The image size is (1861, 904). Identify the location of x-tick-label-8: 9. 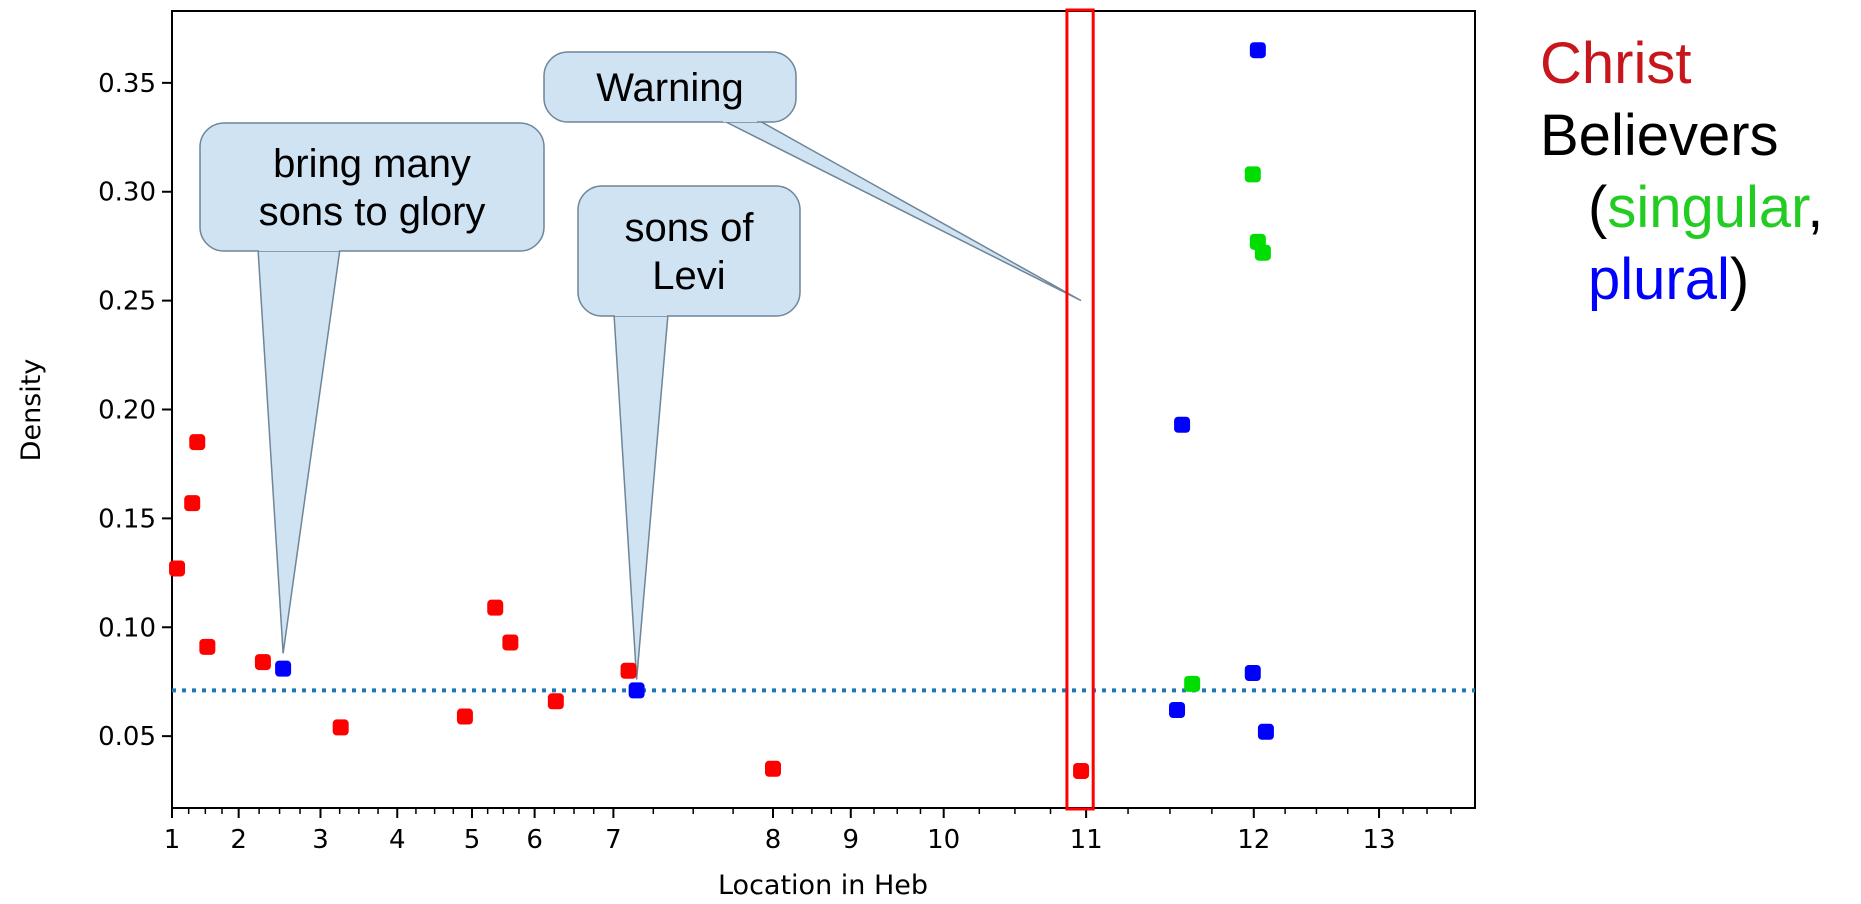
(850, 840).